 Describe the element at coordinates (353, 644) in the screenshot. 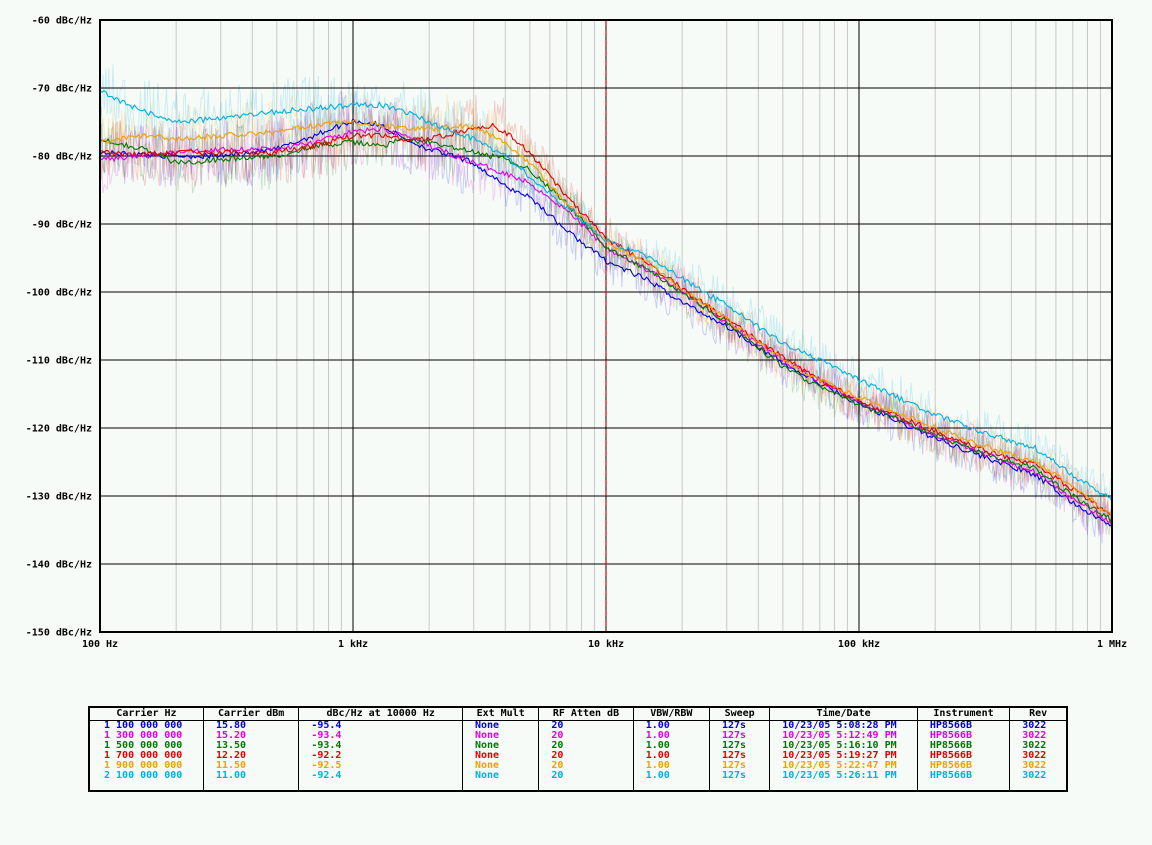

I see `x-tick-label: 1 kHz` at that location.